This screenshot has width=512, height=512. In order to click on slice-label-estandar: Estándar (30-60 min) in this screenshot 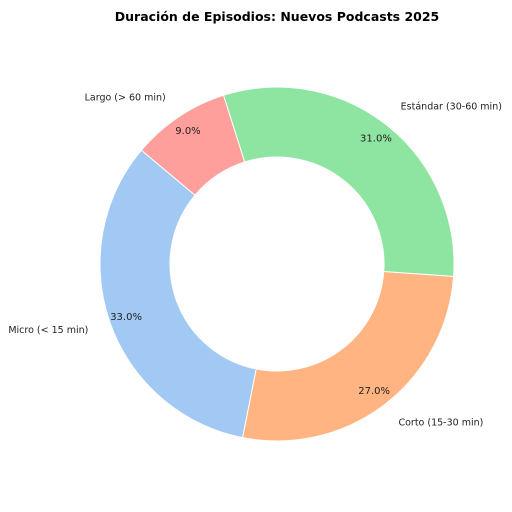, I will do `click(451, 106)`.